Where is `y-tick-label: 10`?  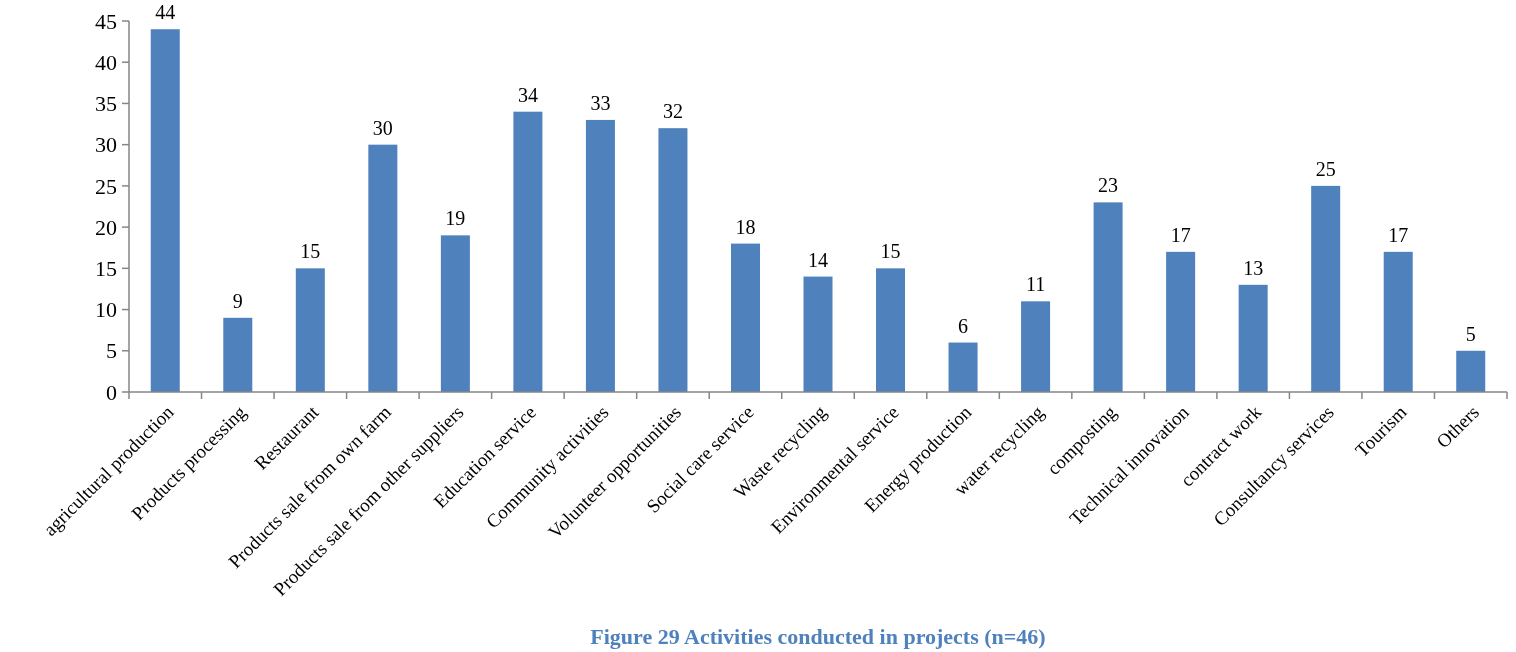
y-tick-label: 10 is located at coordinates (106, 310).